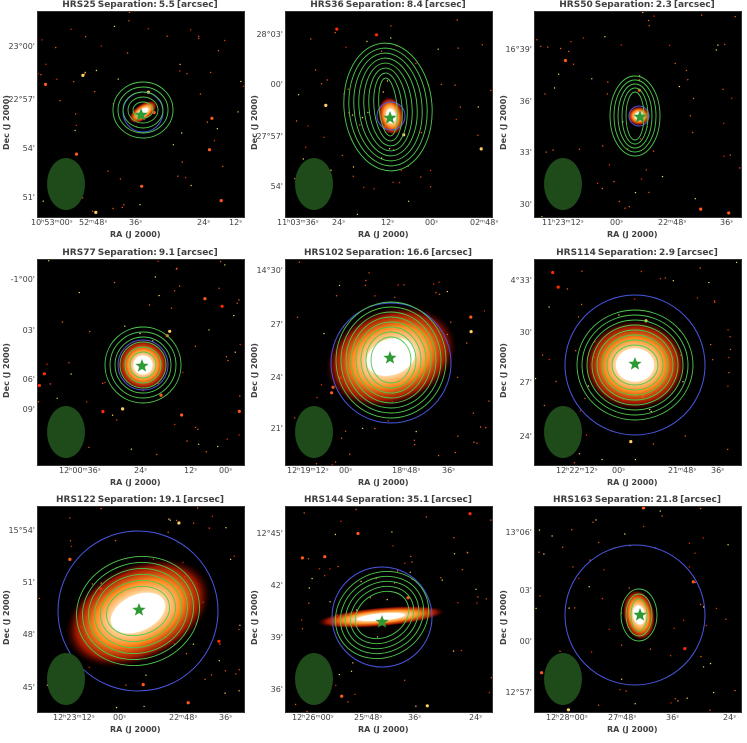 This screenshot has height=743, width=747. Describe the element at coordinates (484, 222) in the screenshot. I see `x-tick-label: 02ᵐ48ˢ` at that location.